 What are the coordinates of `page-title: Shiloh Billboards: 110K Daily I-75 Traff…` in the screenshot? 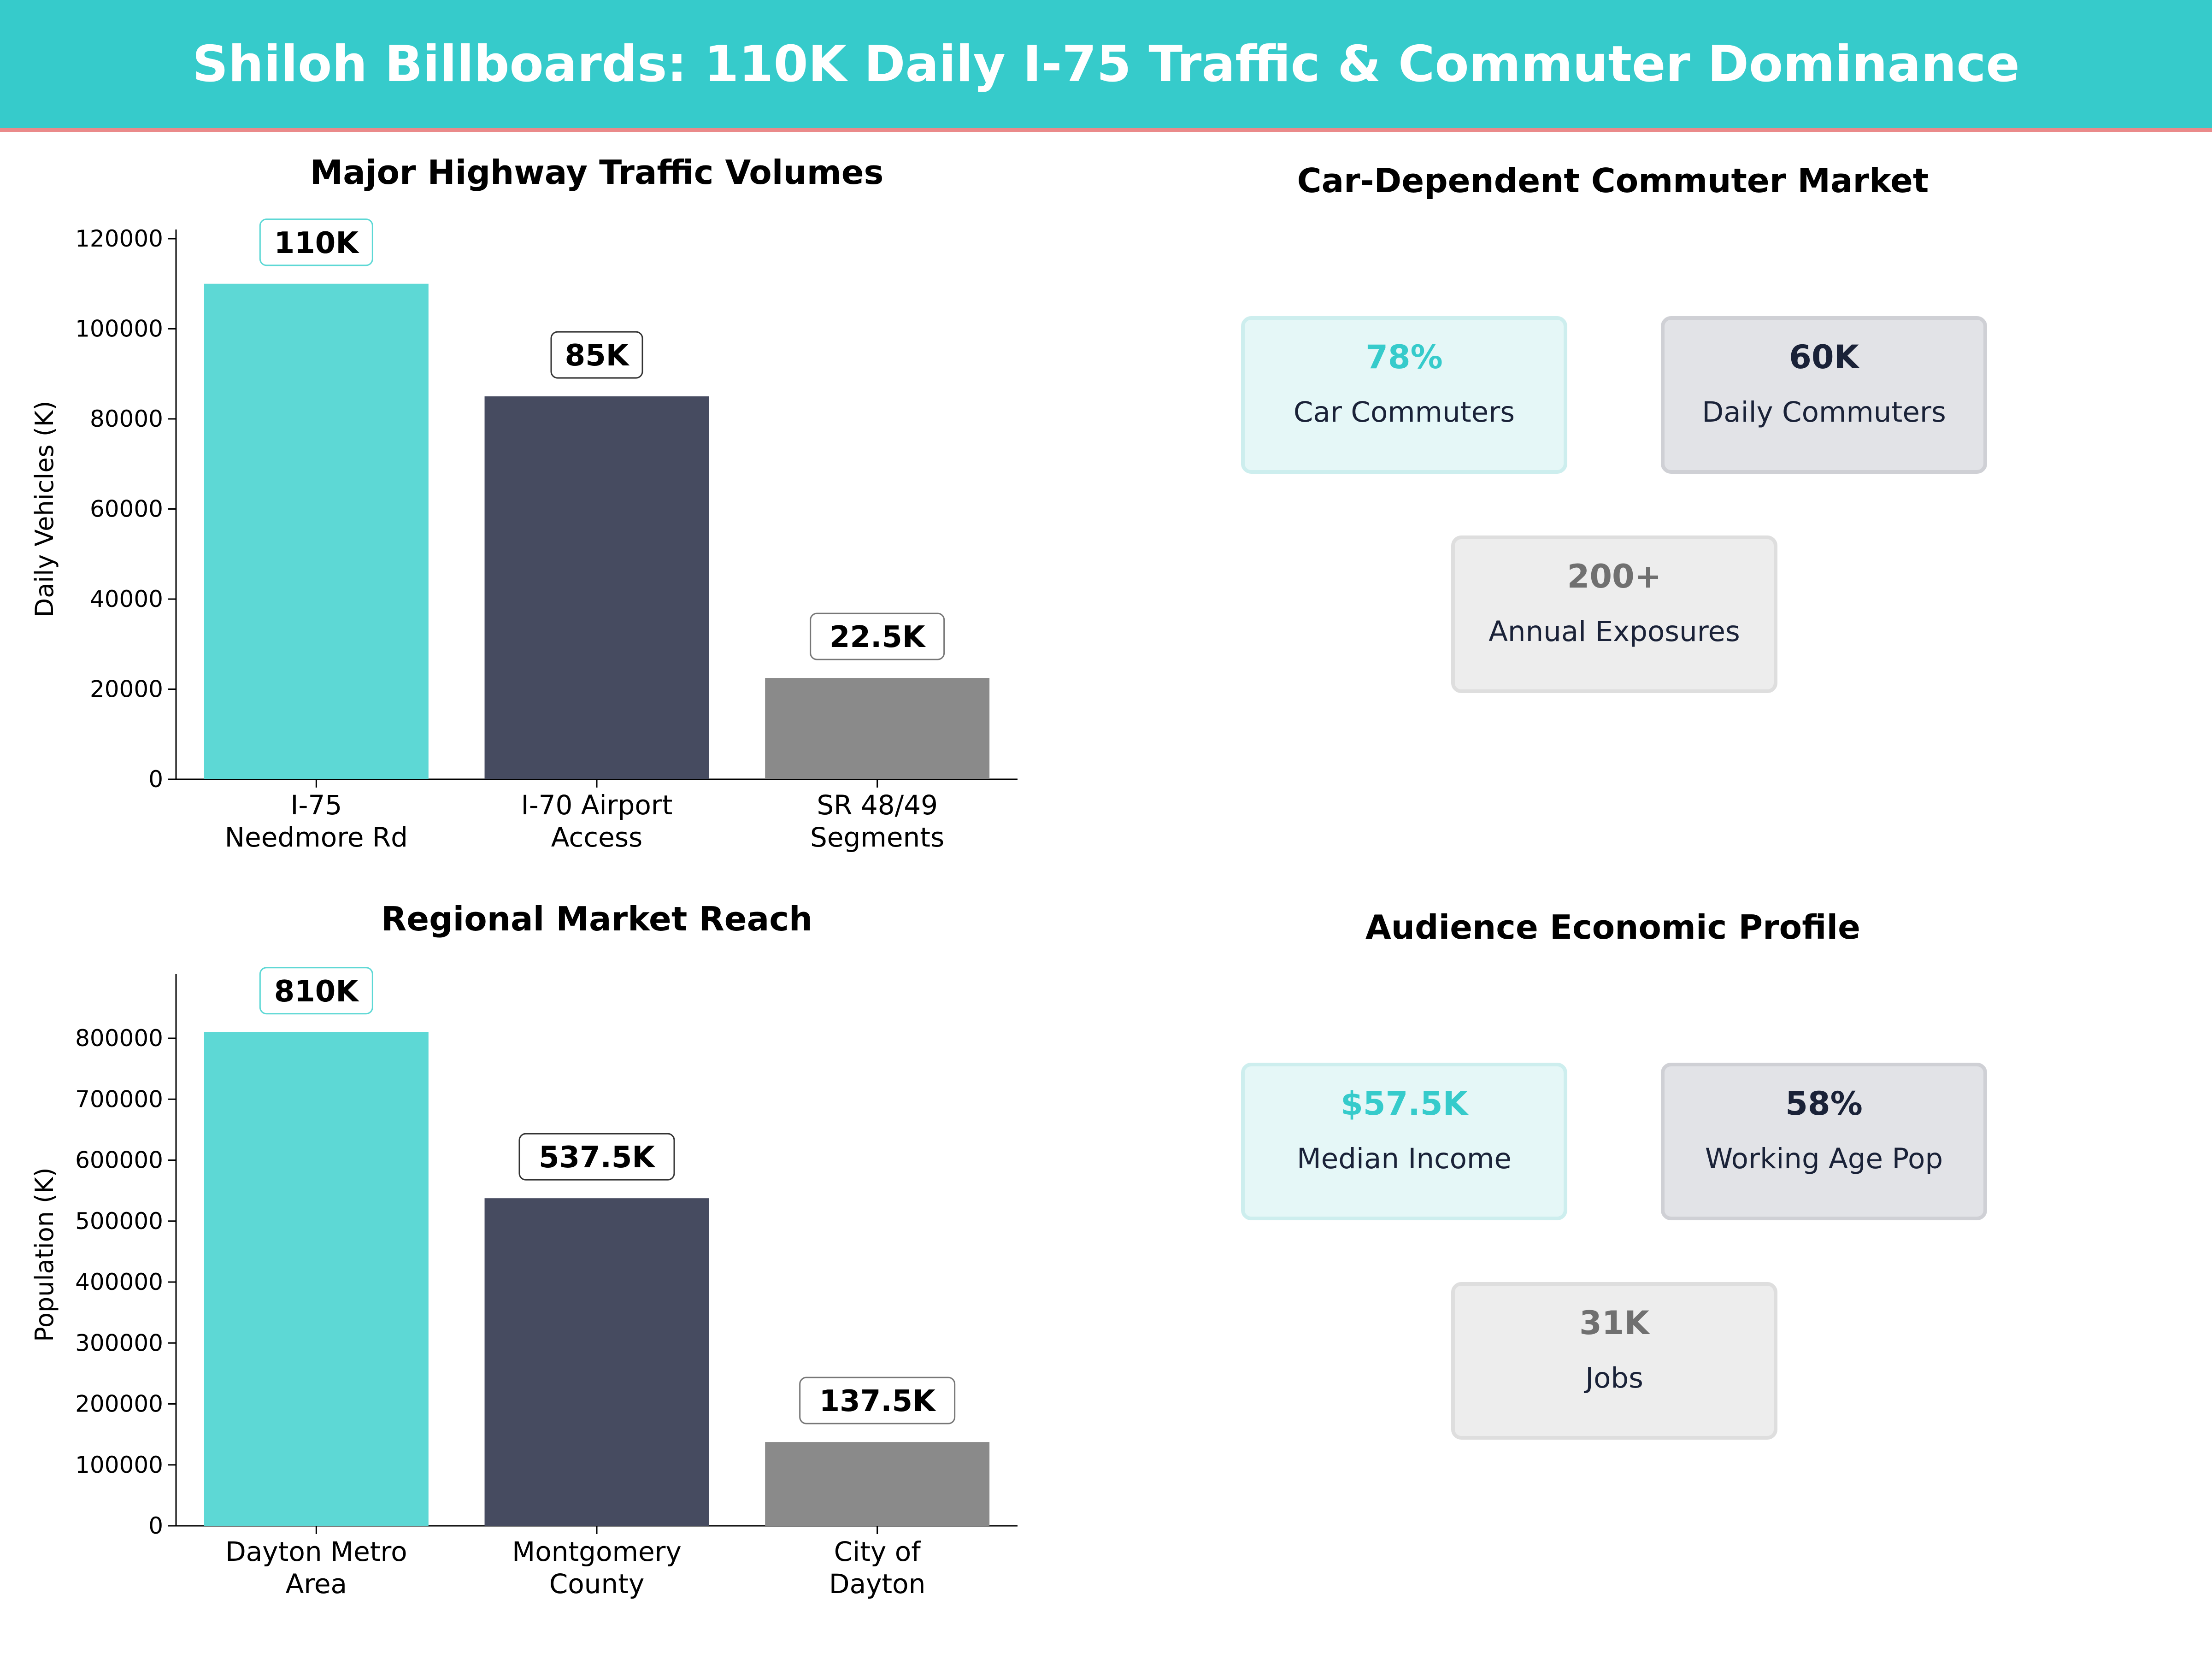 It's located at (1106, 64).